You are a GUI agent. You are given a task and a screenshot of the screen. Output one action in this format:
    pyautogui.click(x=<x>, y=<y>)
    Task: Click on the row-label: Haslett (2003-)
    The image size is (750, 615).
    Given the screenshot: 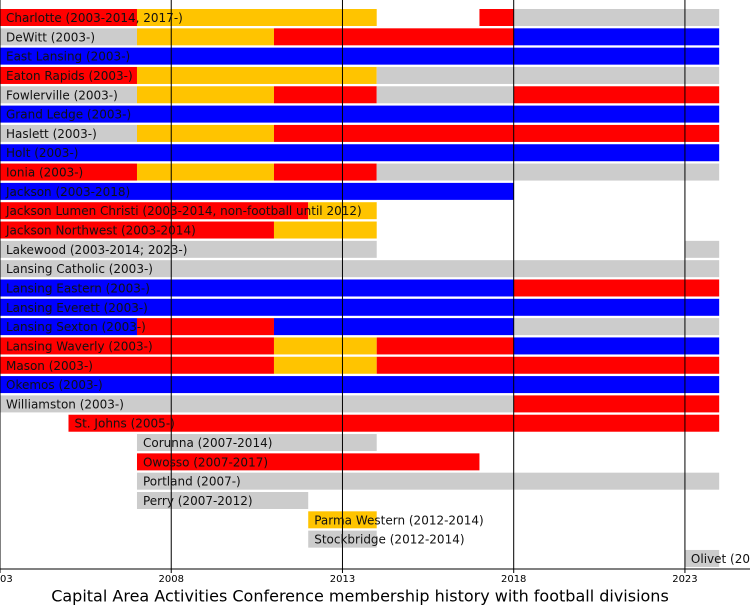 What is the action you would take?
    pyautogui.click(x=51, y=134)
    